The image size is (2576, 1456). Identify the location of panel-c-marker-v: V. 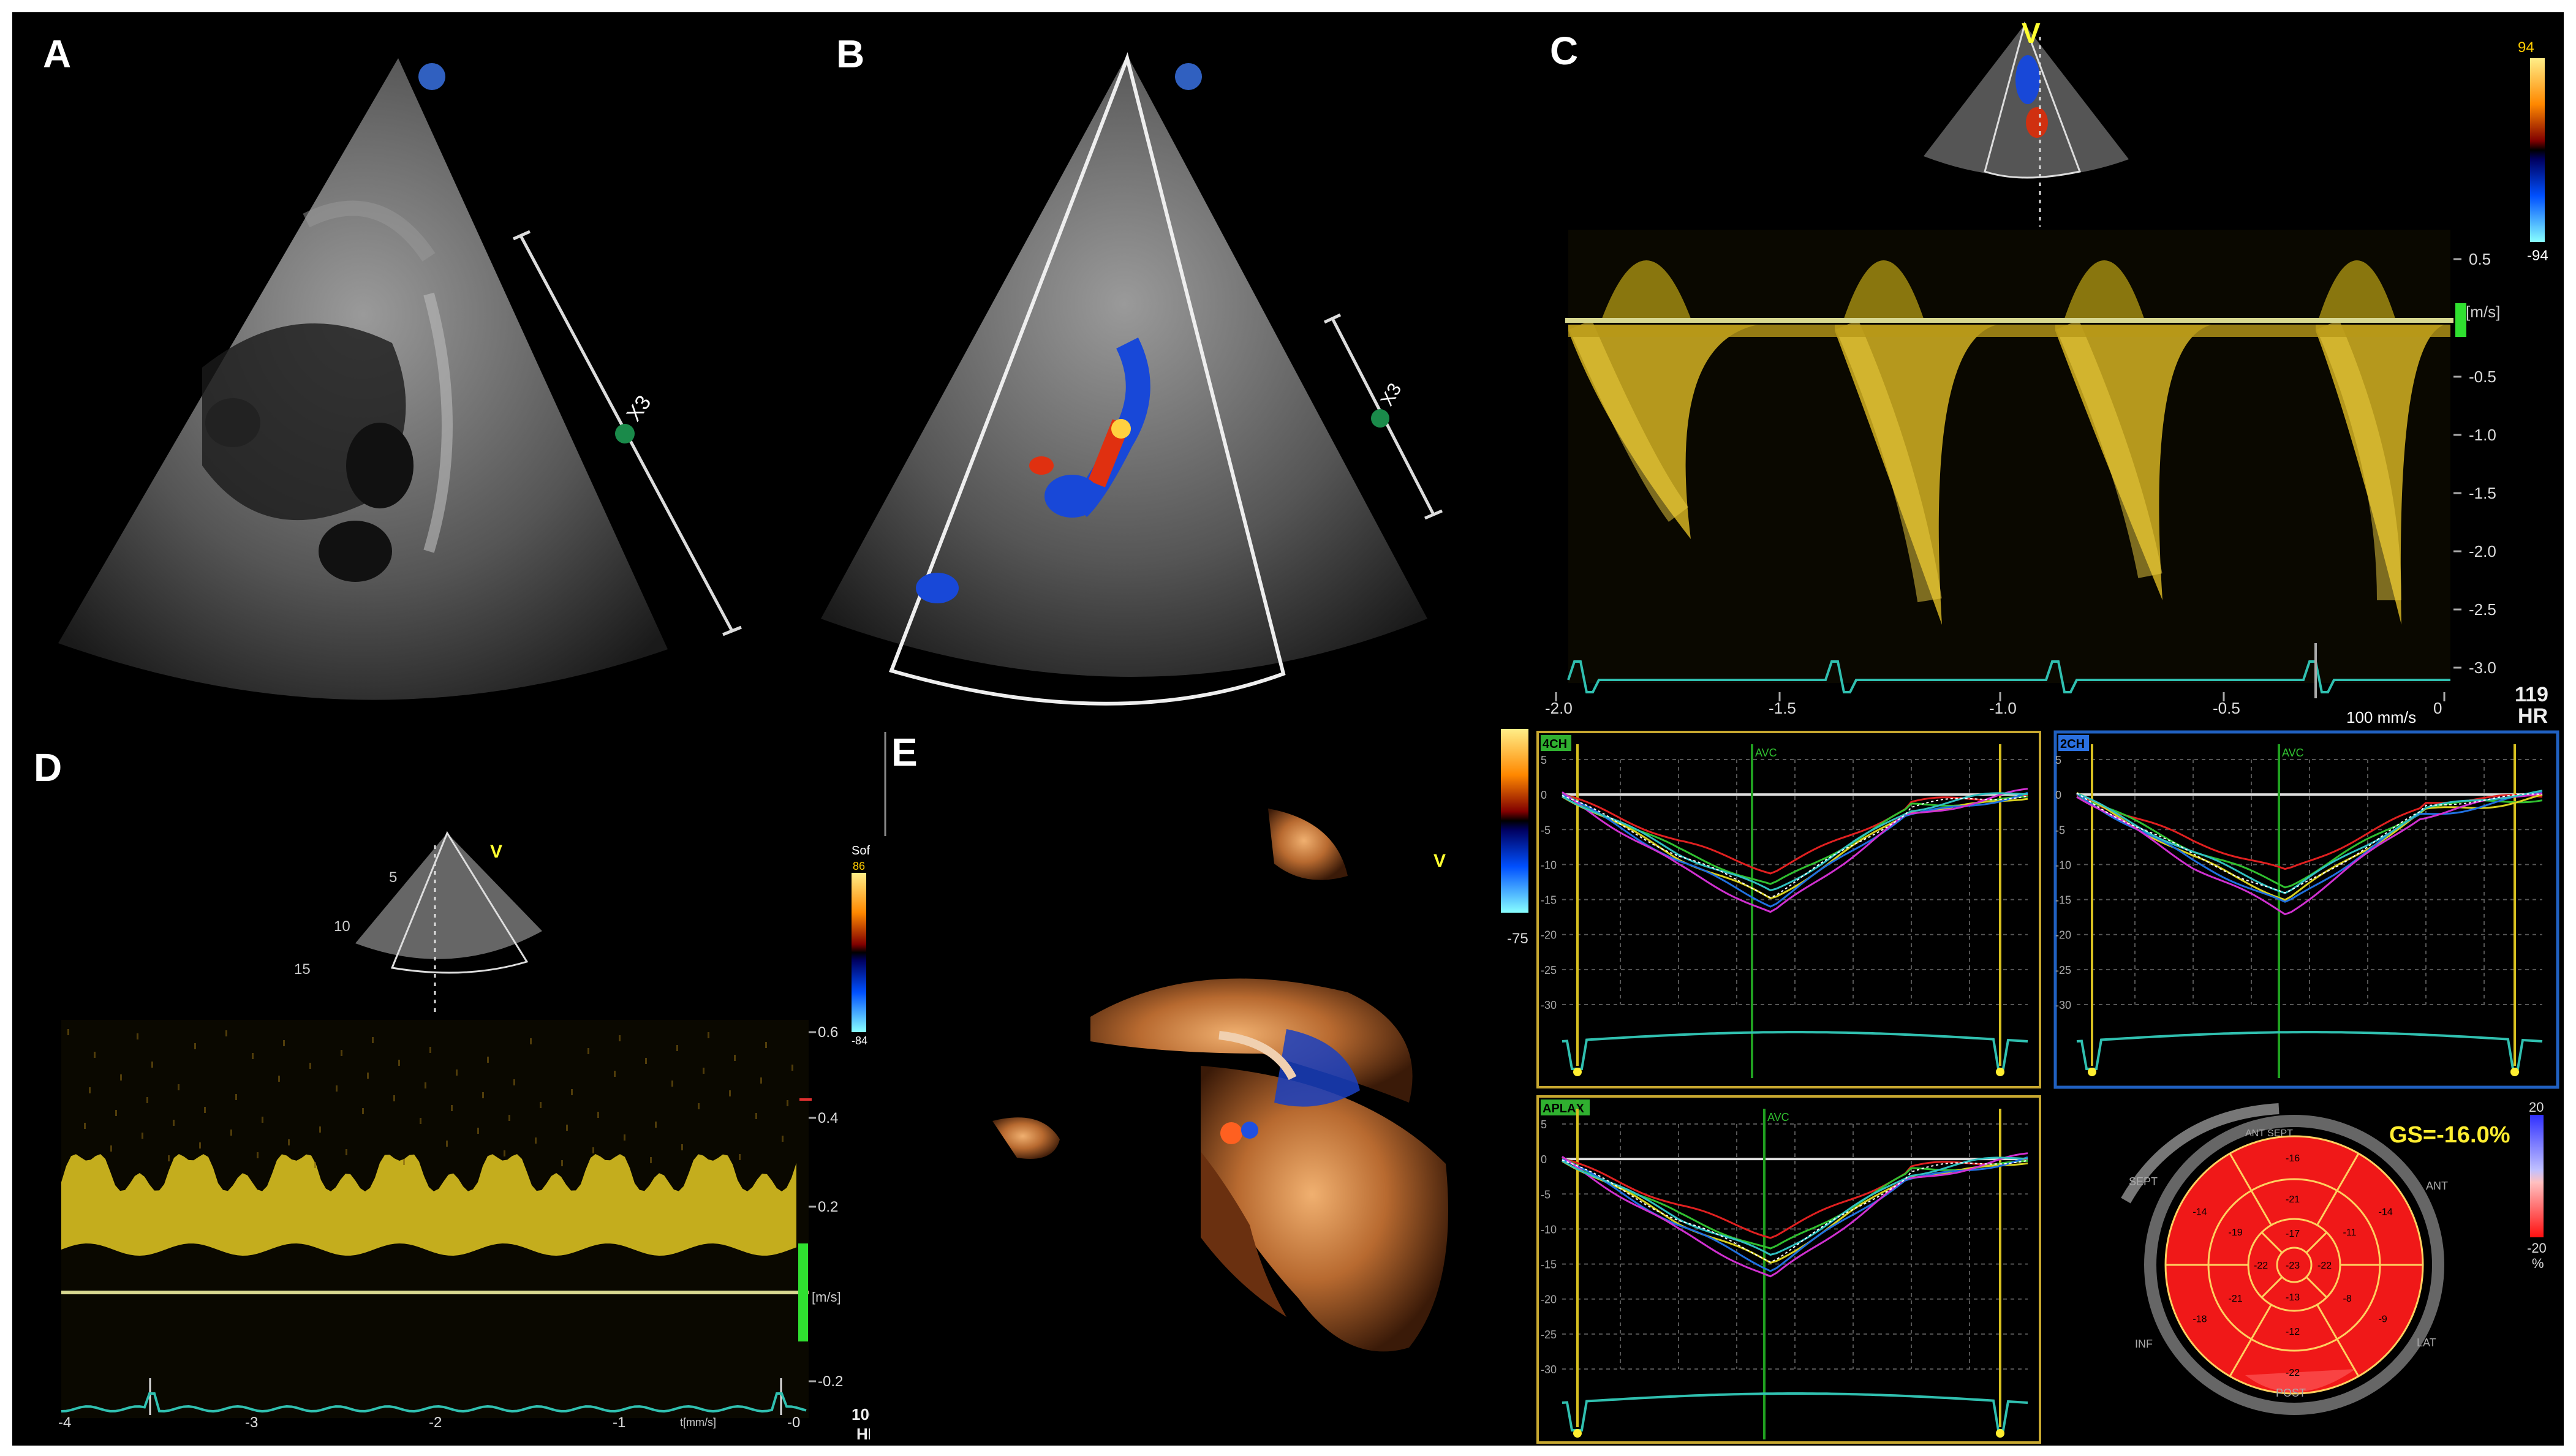
(2031, 33).